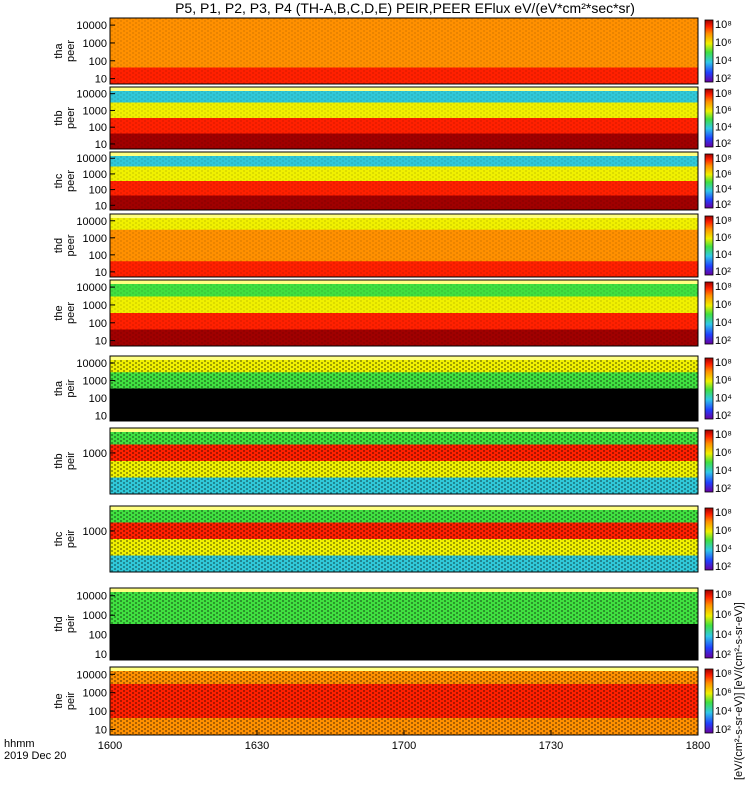  Describe the element at coordinates (65, 118) in the screenshot. I see `panel-label: thbpeer` at that location.